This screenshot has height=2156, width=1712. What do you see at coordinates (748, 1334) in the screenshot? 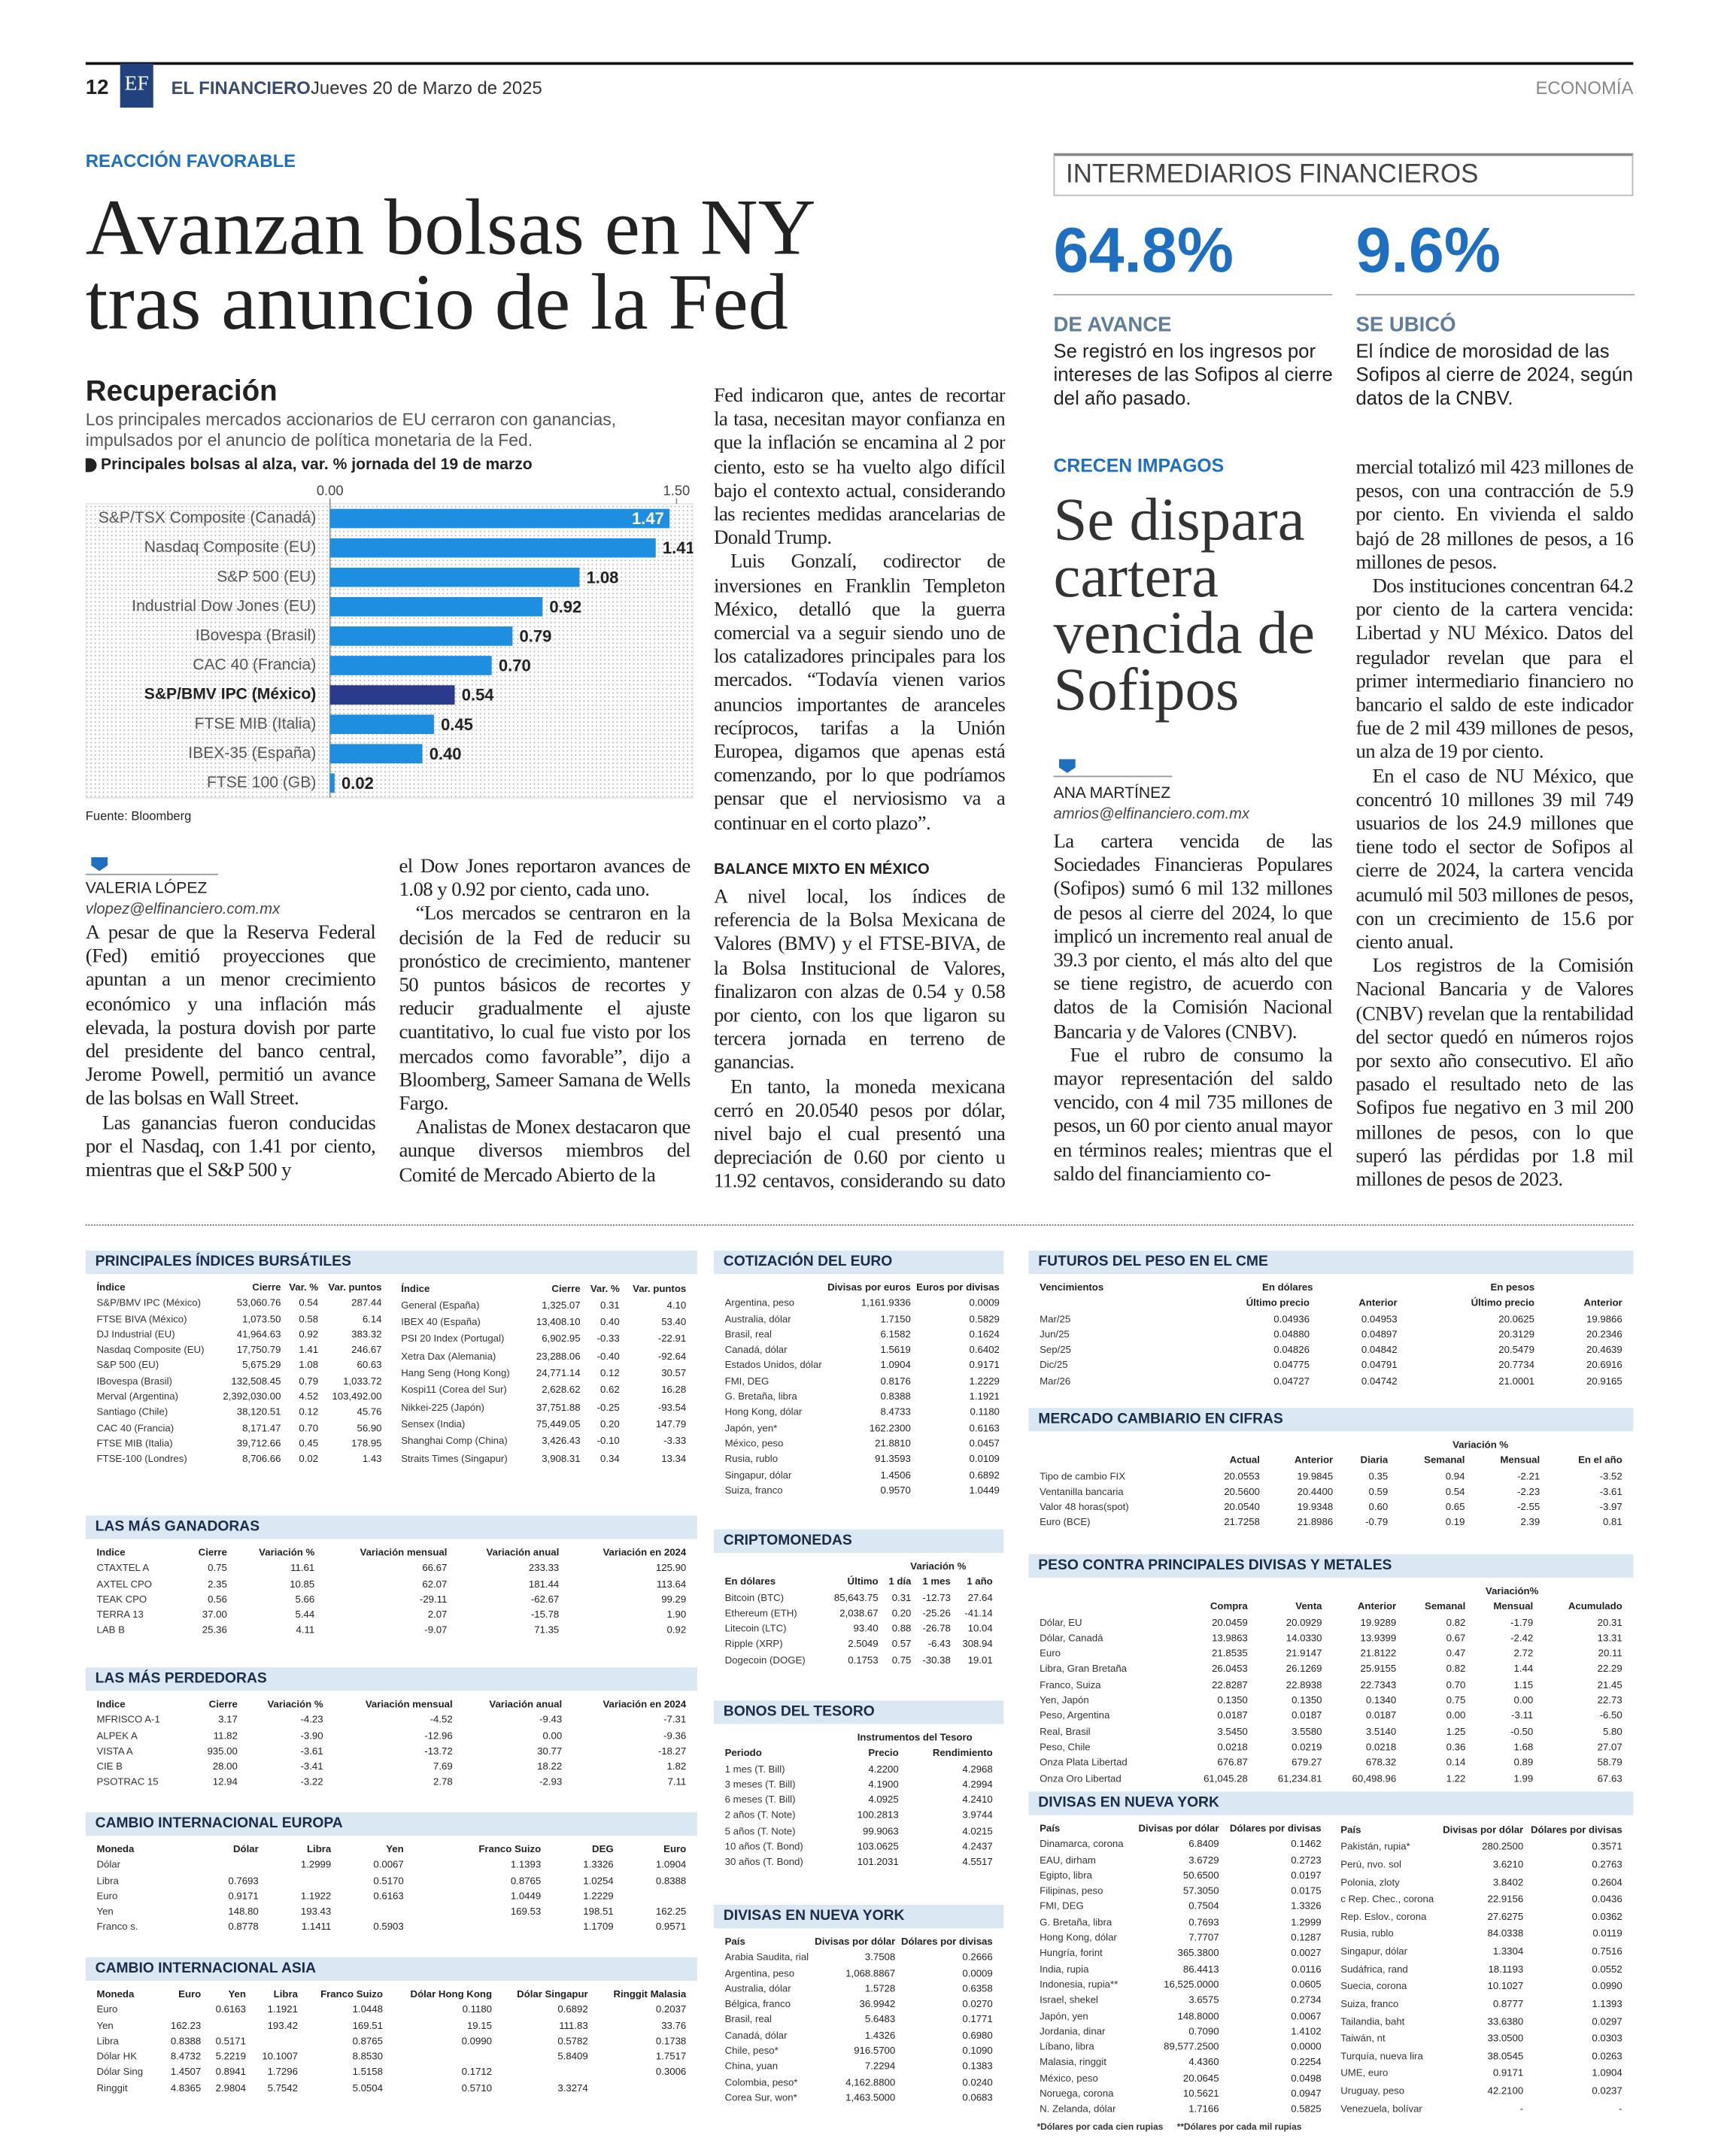
I see `table-cell: Brasil, real` at bounding box center [748, 1334].